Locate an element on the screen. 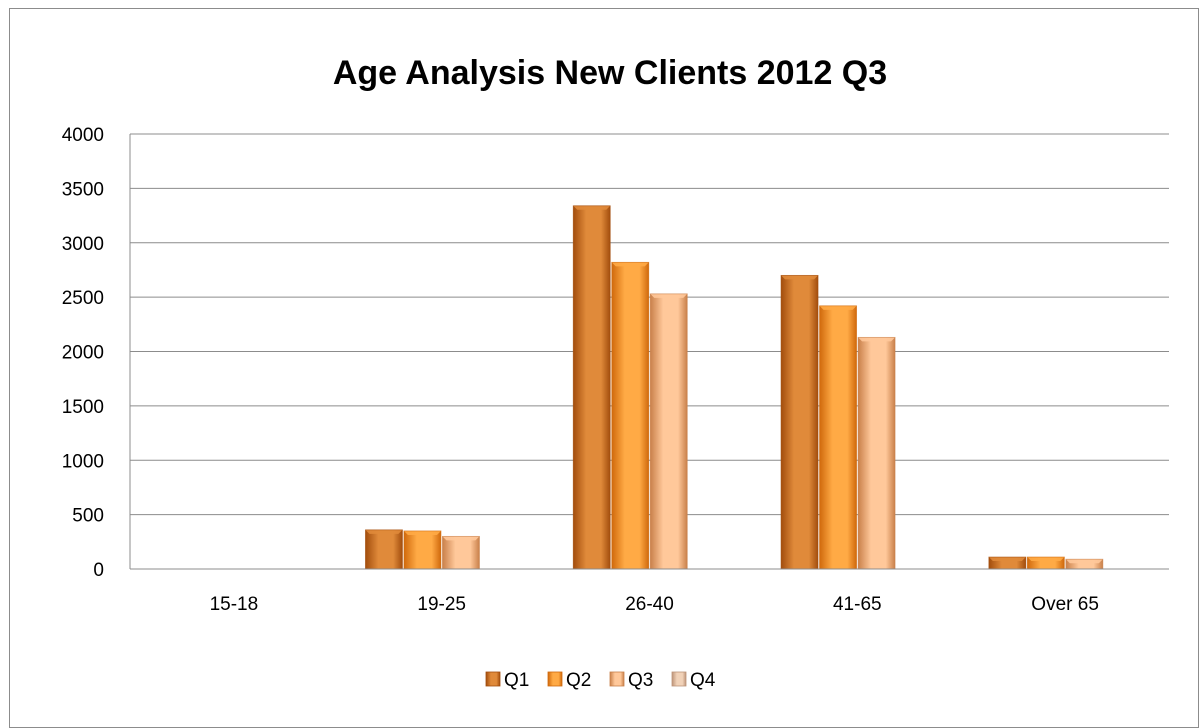 The height and width of the screenshot is (728, 1203). chart-title: Age Analysis New Clients 2012 Q3 is located at coordinates (610, 73).